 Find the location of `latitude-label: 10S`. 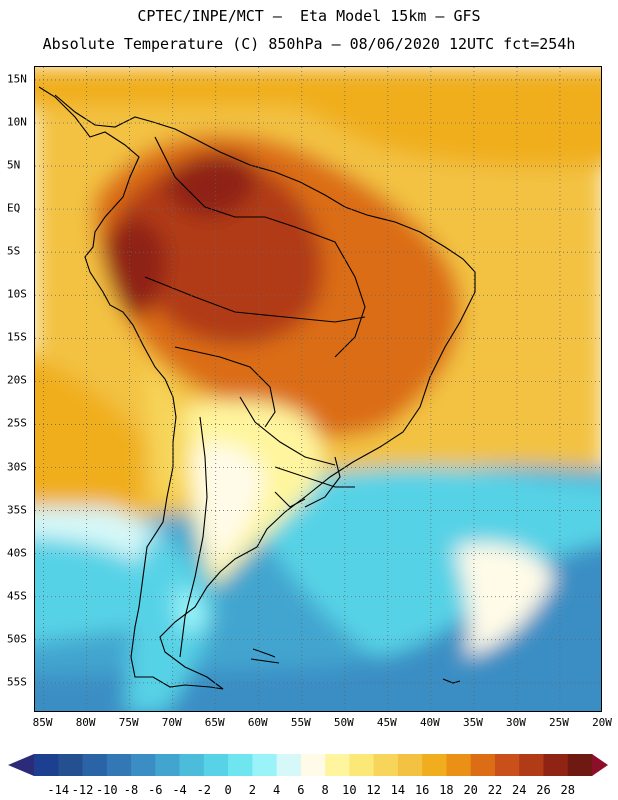

latitude-label: 10S is located at coordinates (17, 294).